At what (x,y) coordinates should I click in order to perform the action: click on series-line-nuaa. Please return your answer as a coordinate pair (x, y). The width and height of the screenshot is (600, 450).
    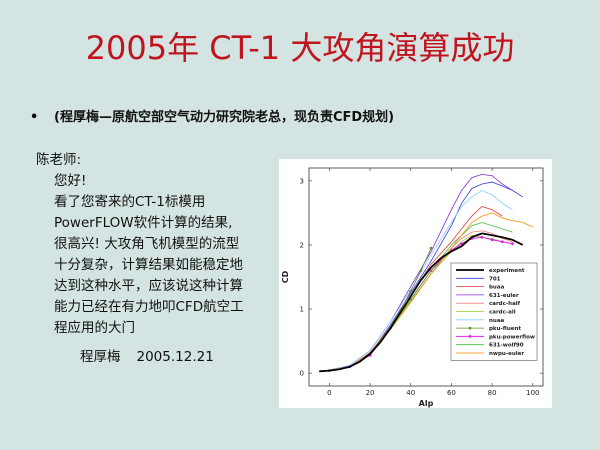
    Looking at the image, I should click on (421, 280).